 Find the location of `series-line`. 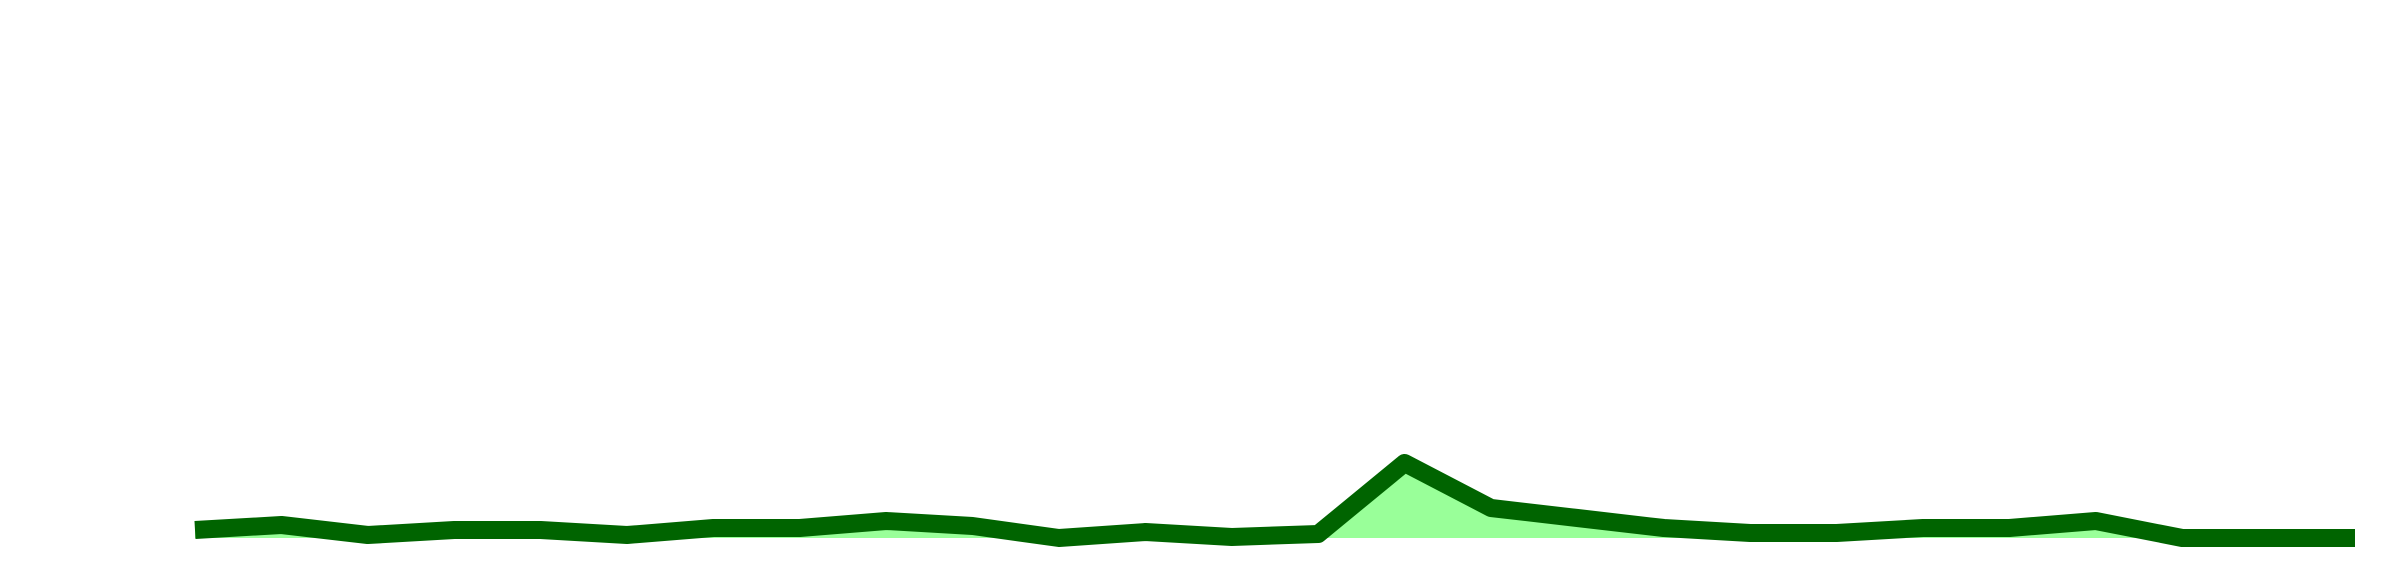

series-line is located at coordinates (1274, 500).